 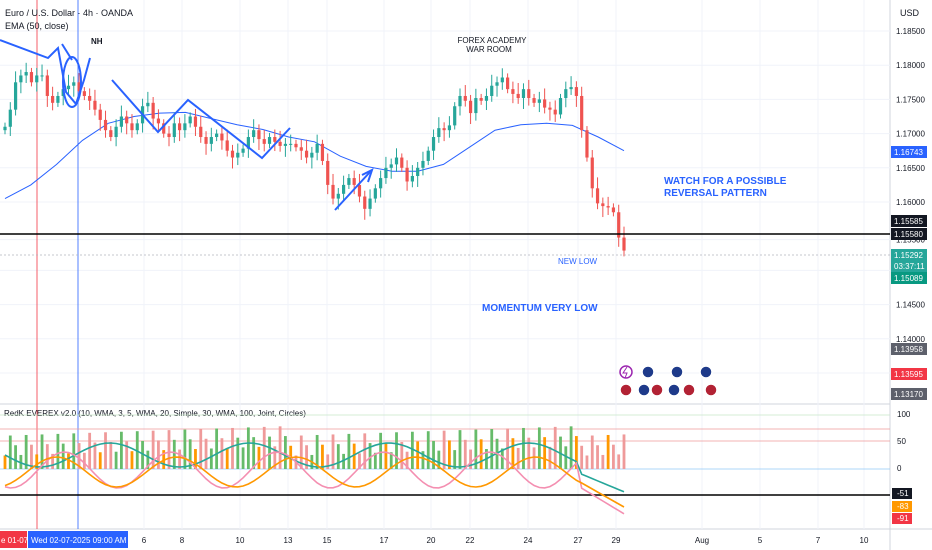 I want to click on drawing-swing-top, so click(x=45, y=73).